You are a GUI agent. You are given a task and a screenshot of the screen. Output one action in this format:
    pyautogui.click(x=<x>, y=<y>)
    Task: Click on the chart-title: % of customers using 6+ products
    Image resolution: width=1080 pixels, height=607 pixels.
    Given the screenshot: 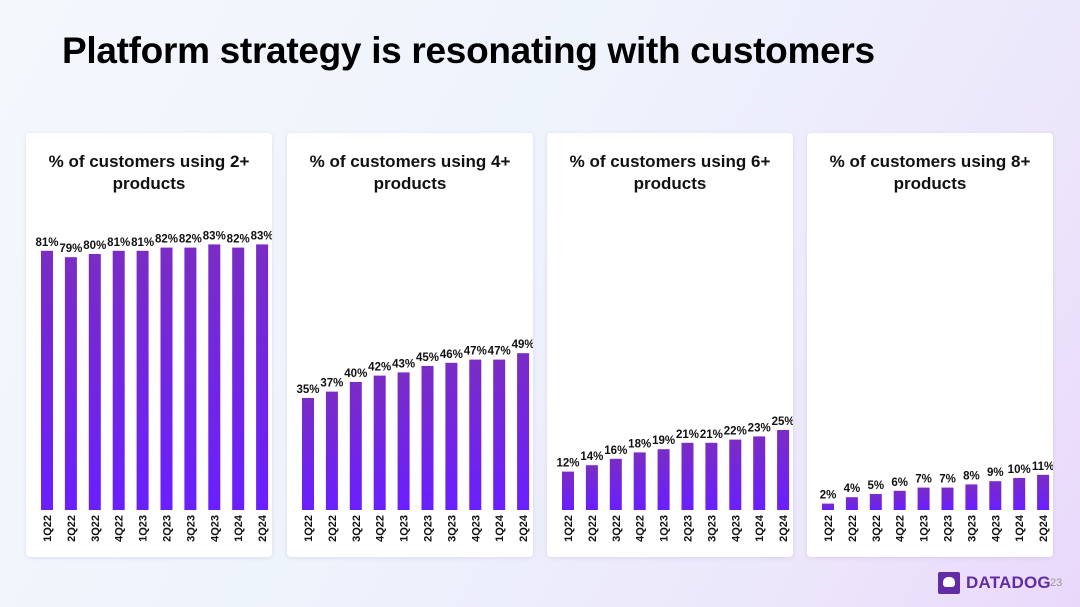 What is the action you would take?
    pyautogui.click(x=670, y=172)
    